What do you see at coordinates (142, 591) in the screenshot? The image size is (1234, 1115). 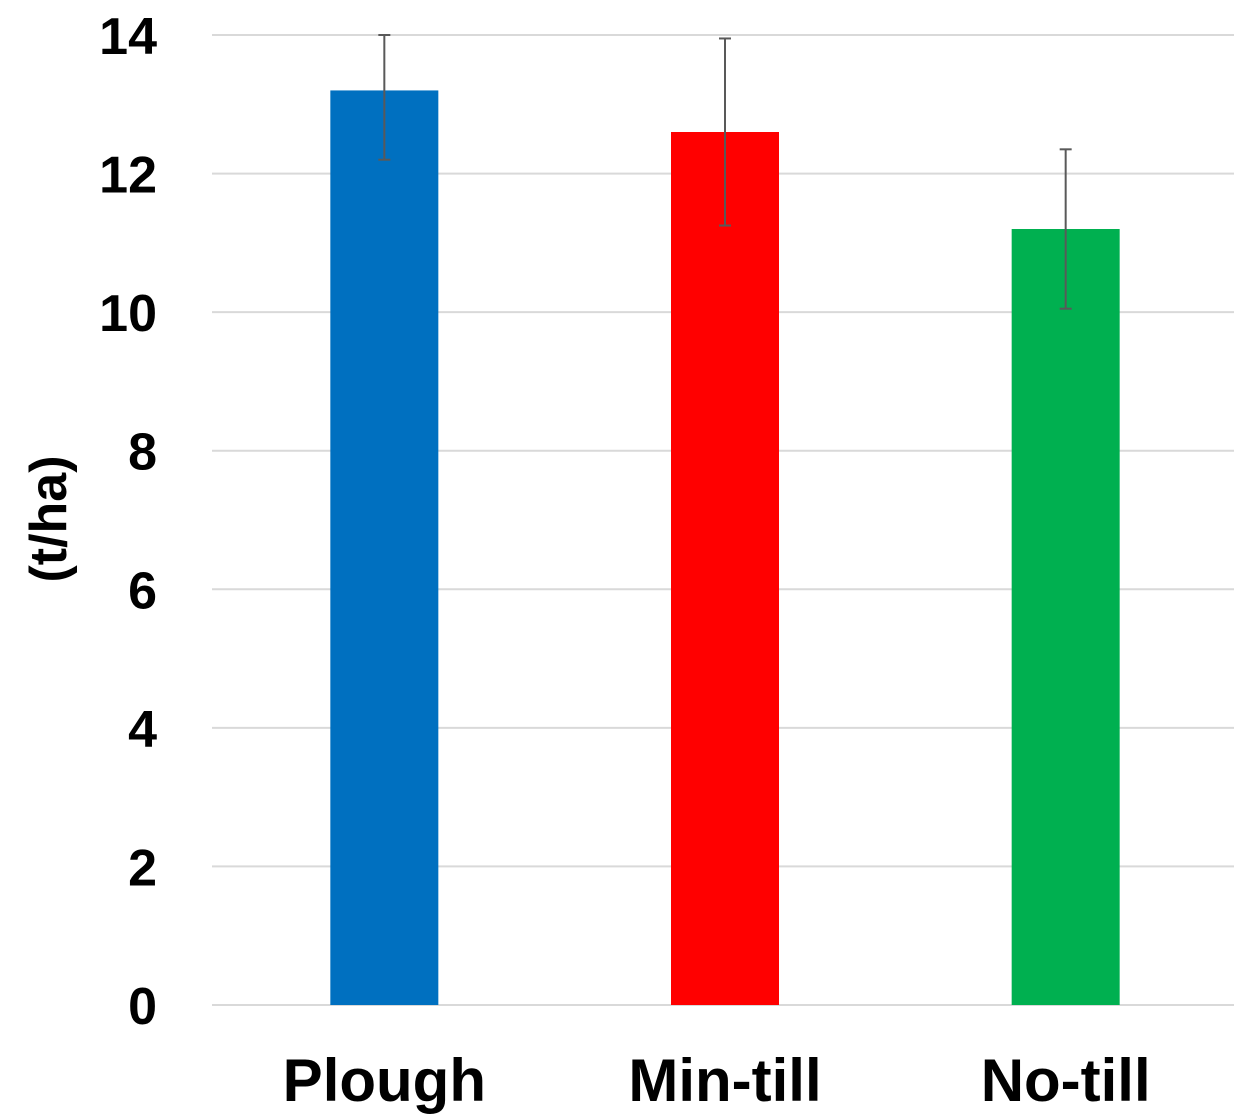 I see `y-tick-label: 6` at bounding box center [142, 591].